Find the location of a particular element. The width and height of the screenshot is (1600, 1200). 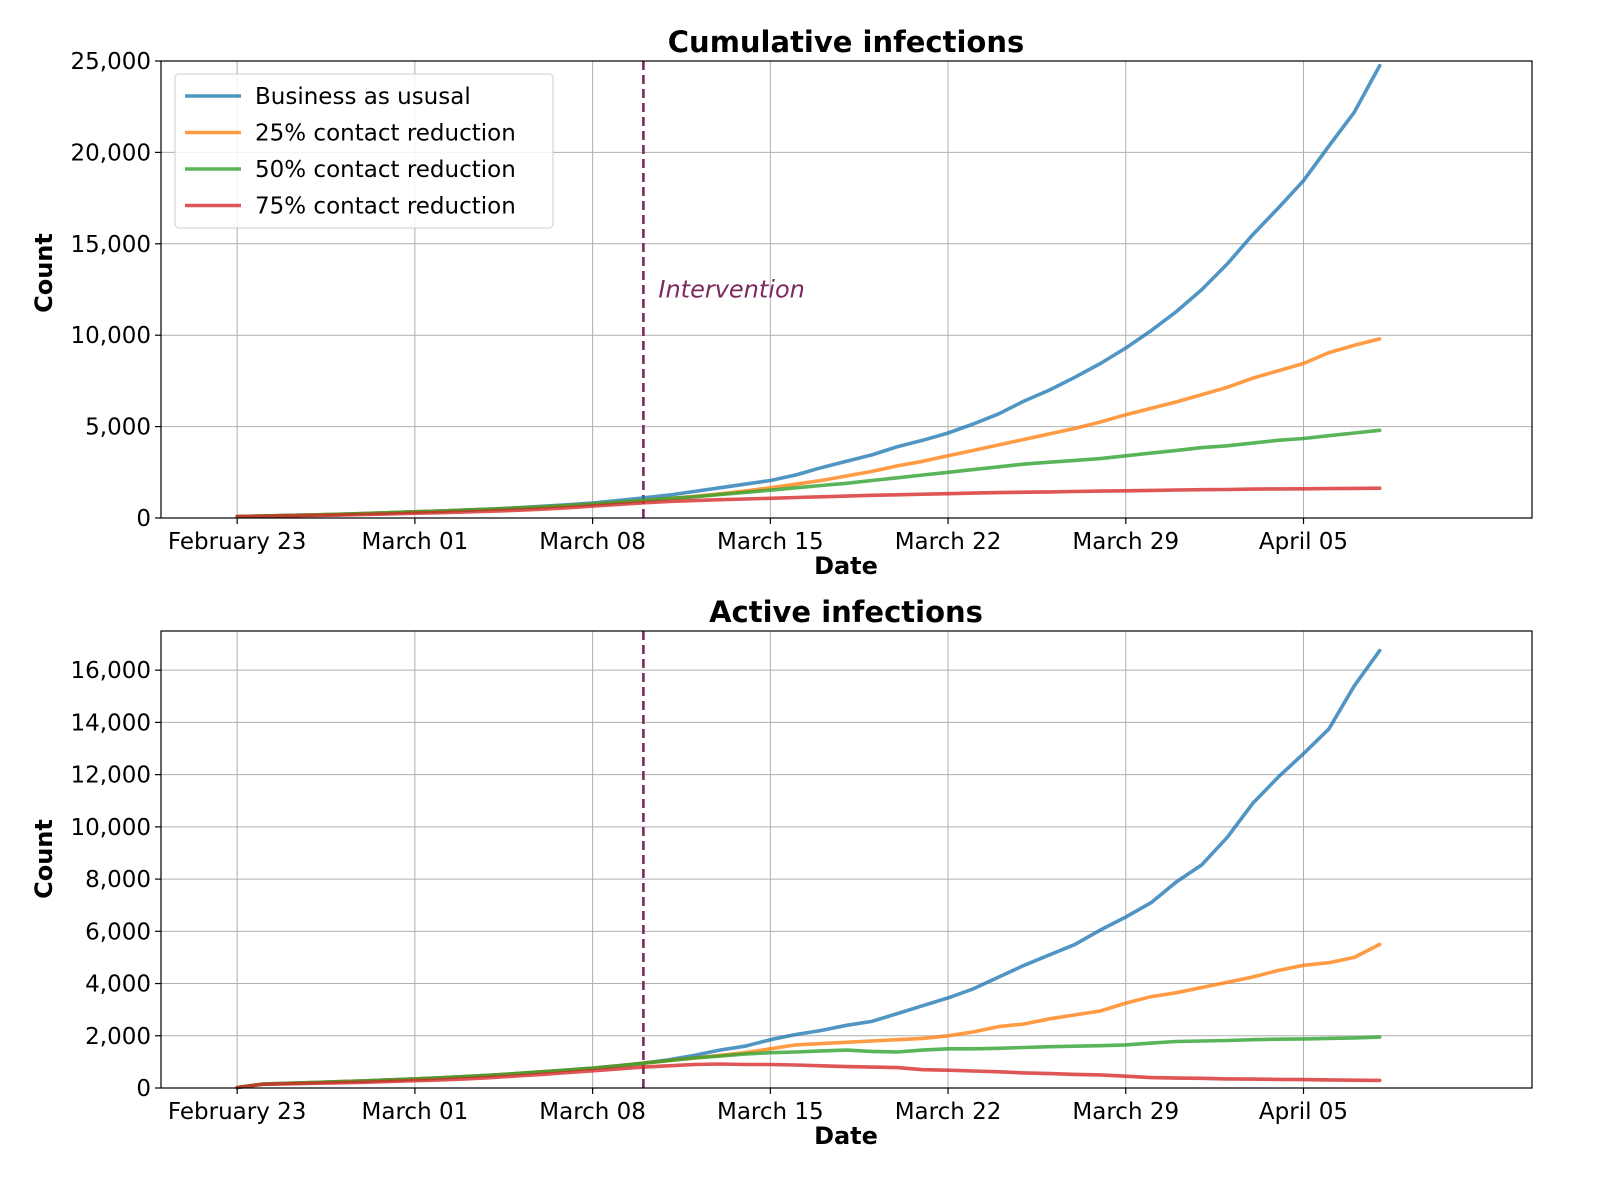

y-tick-label: 8,000 is located at coordinates (118, 880).